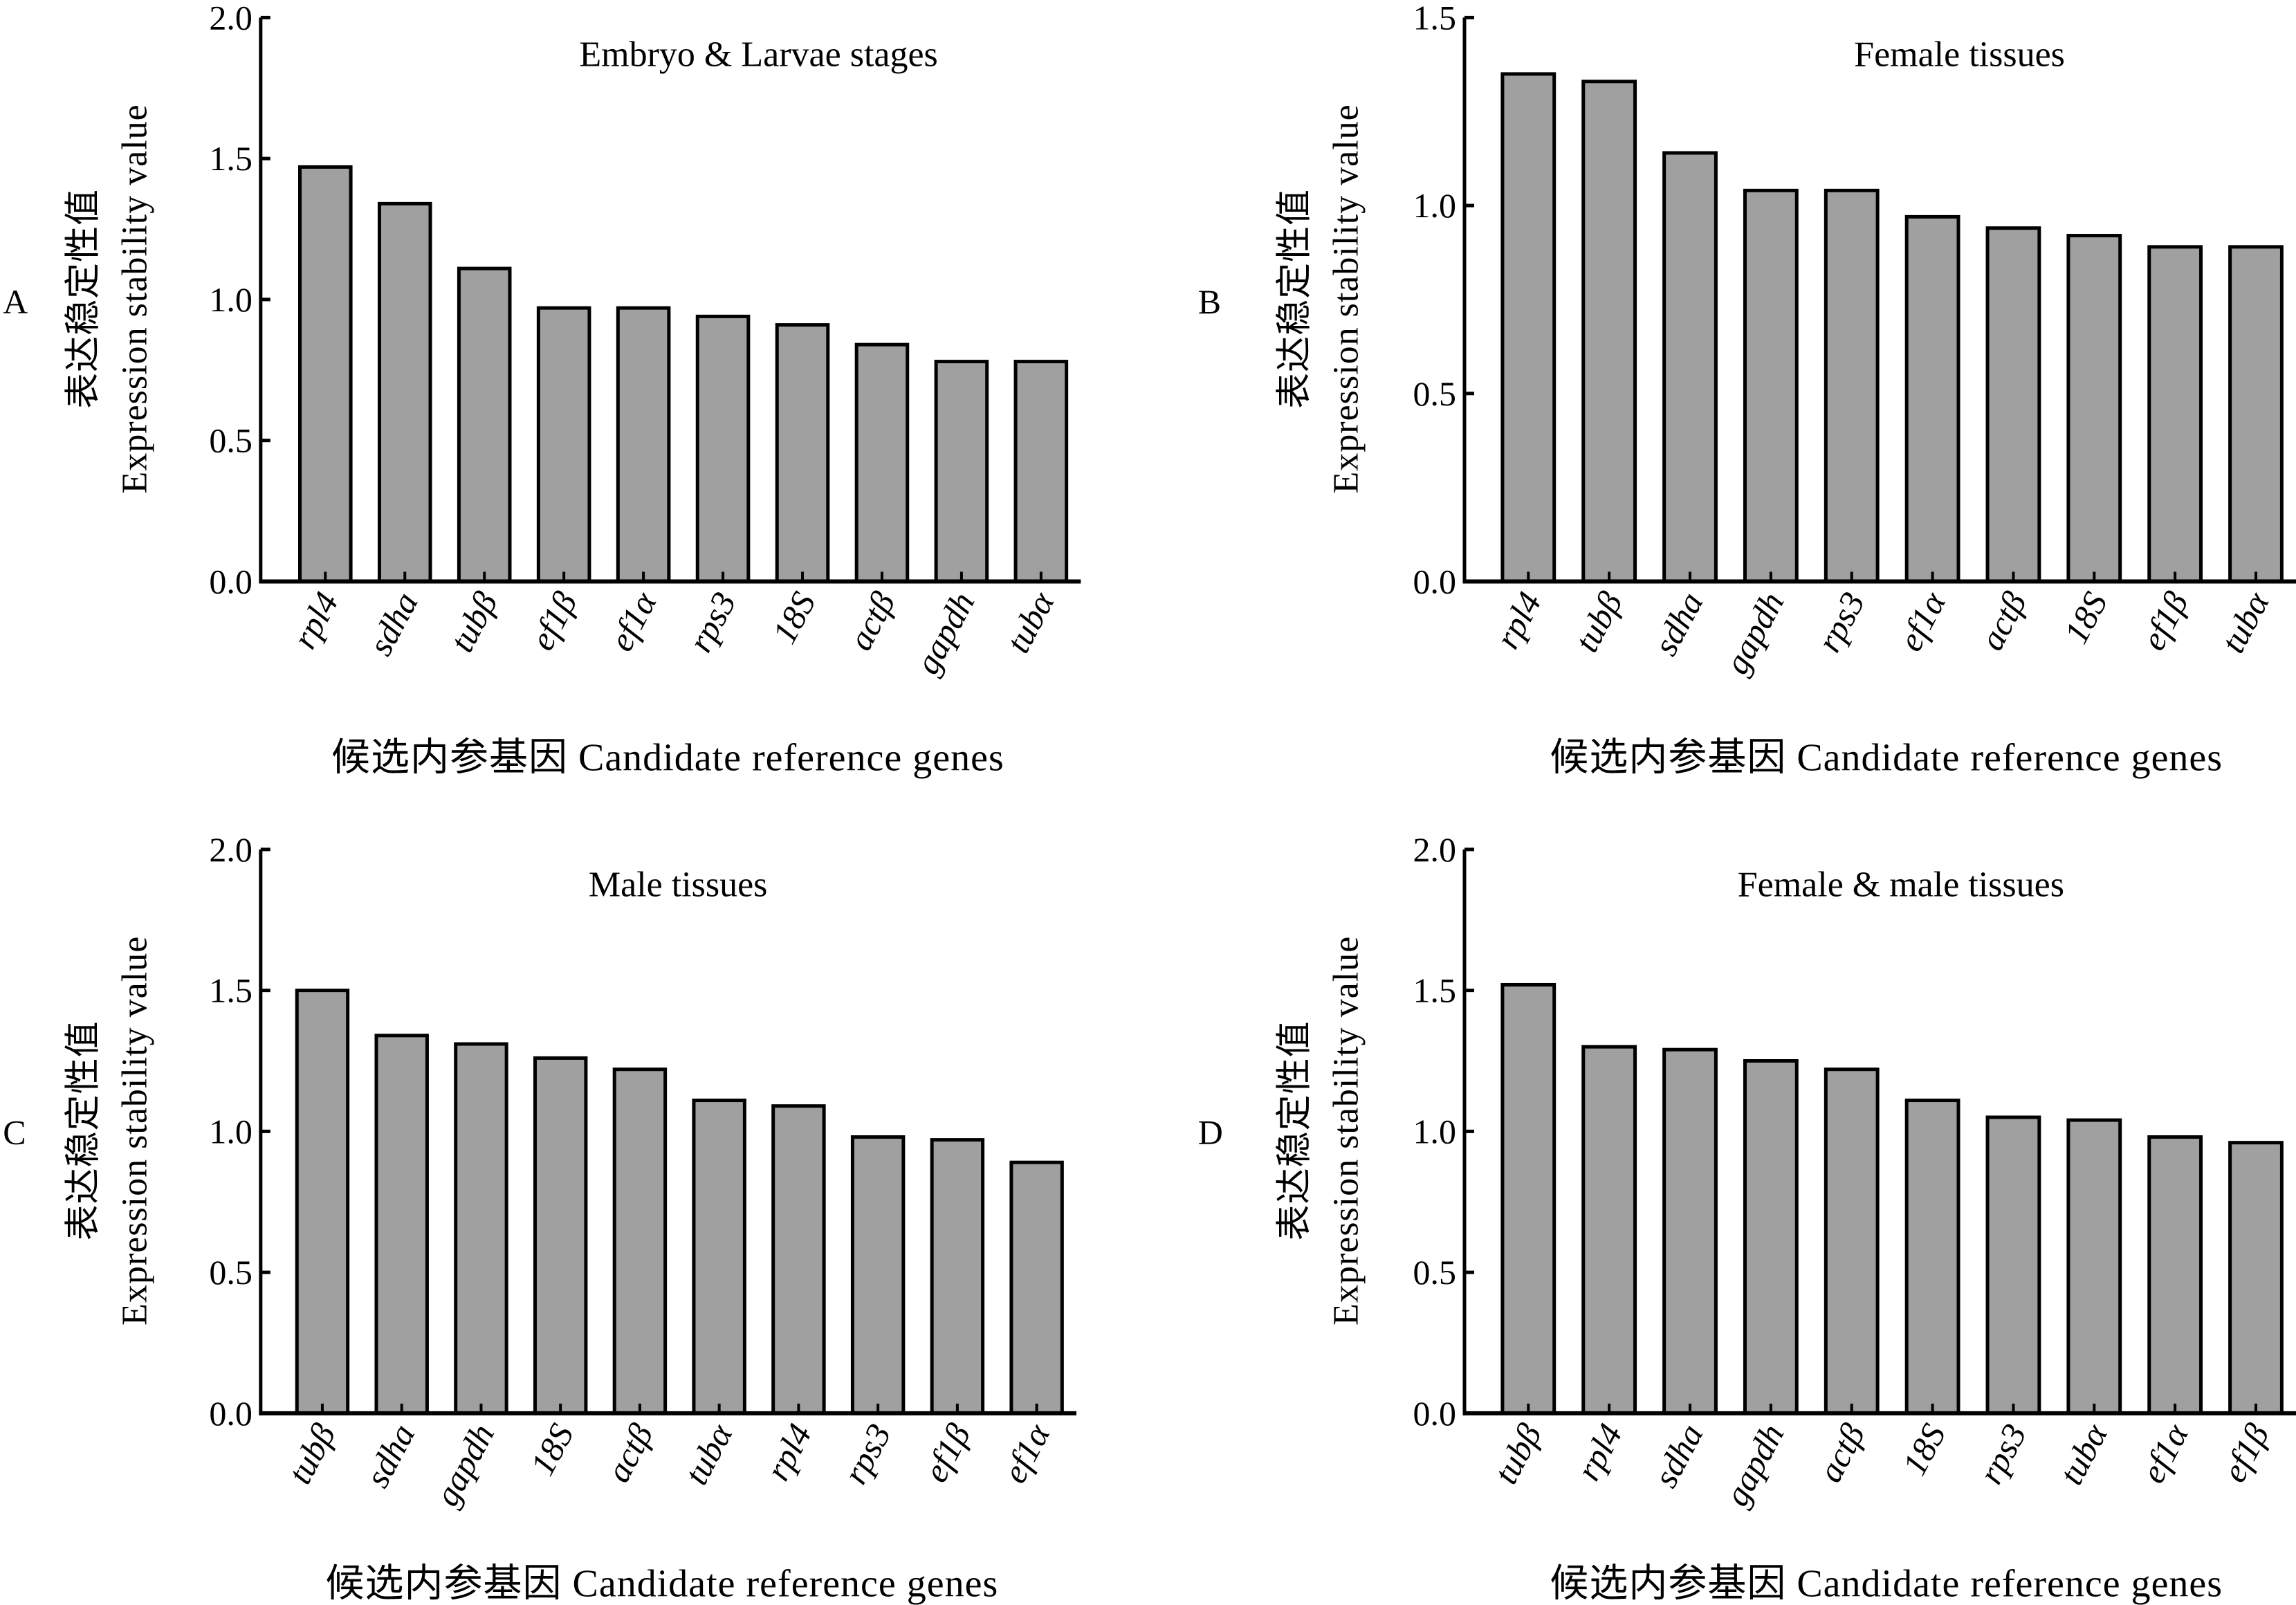 The height and width of the screenshot is (1605, 2296). I want to click on panel-letter: A, so click(15, 301).